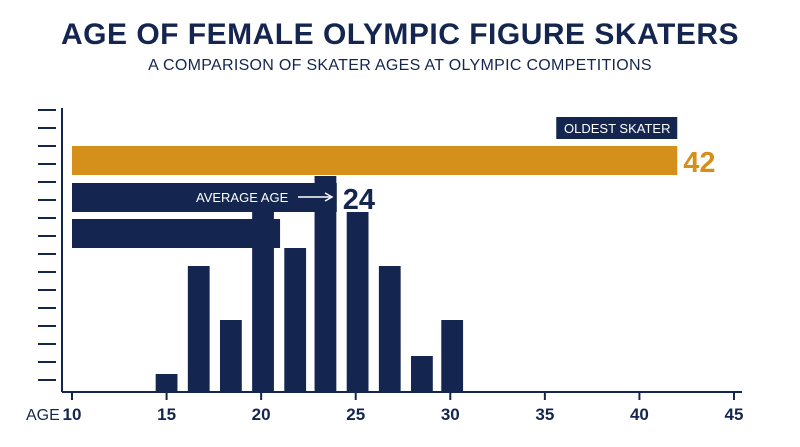  Describe the element at coordinates (329, 197) in the screenshot. I see `arrow-icon` at that location.